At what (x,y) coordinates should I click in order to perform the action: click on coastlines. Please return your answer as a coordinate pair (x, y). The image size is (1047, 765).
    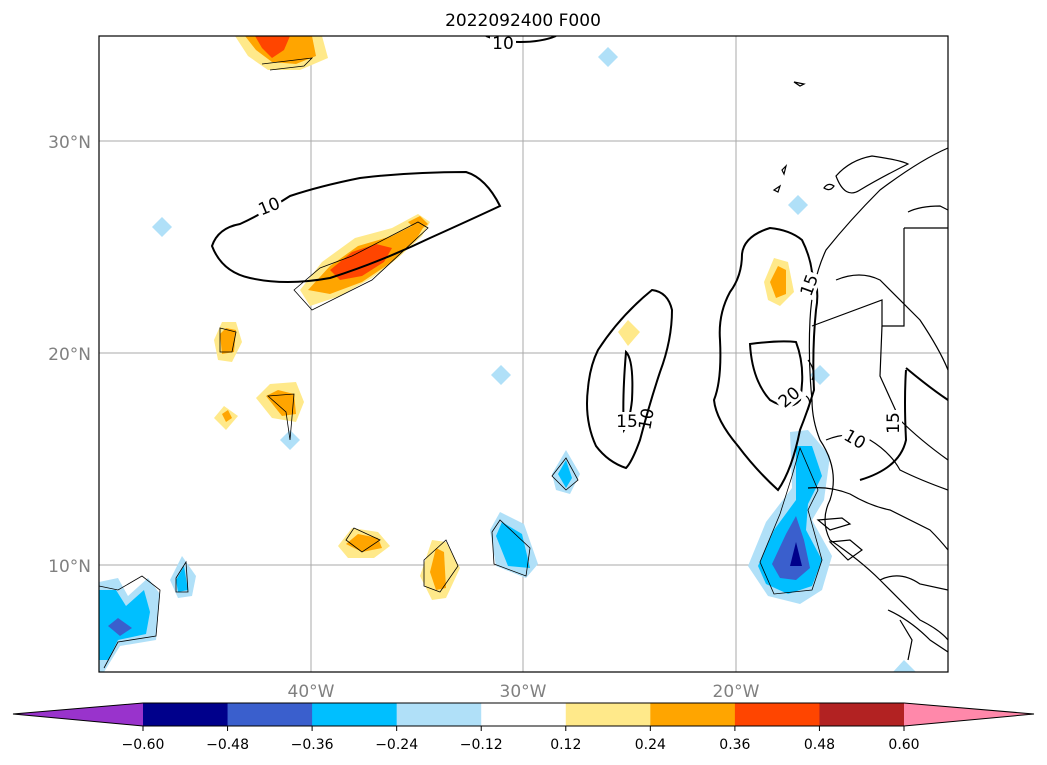
    Looking at the image, I should click on (860, 371).